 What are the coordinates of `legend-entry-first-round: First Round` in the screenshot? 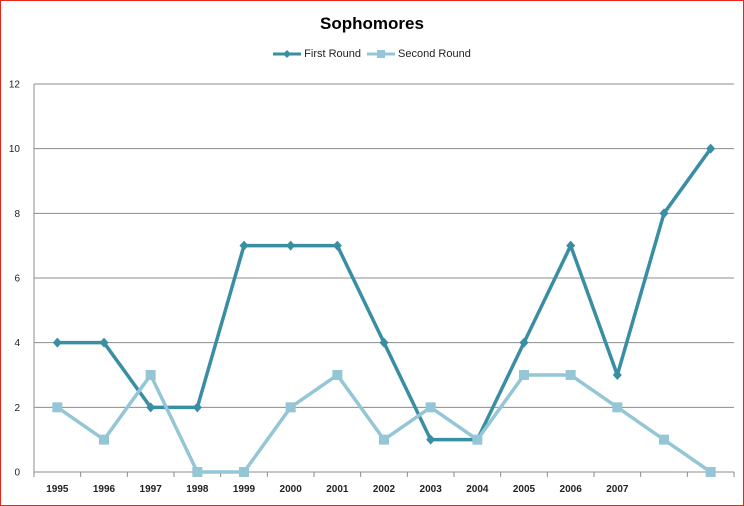 It's located at (317, 54).